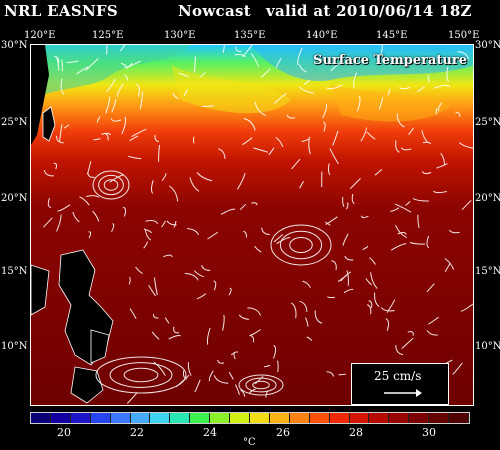 This screenshot has width=500, height=450. I want to click on map-title: Surface Temperature, so click(390, 60).